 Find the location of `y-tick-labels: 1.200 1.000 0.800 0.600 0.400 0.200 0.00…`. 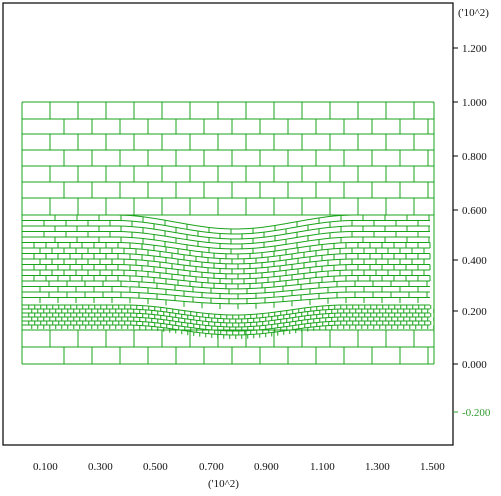

y-tick-labels: 1.200 1.000 0.800 0.600 0.400 0.200 0.00… is located at coordinates (472, 231).